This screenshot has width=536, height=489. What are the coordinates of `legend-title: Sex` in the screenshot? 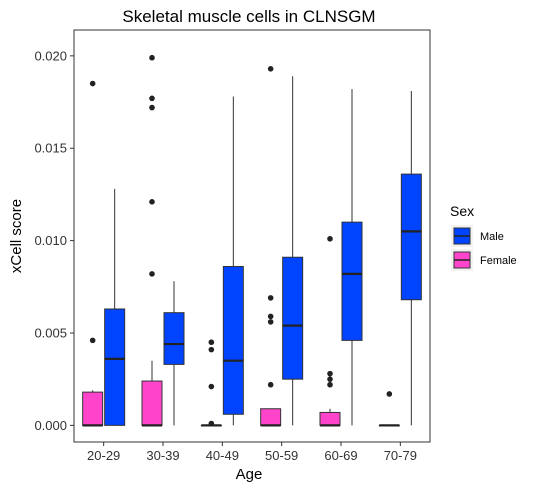 It's located at (462, 211).